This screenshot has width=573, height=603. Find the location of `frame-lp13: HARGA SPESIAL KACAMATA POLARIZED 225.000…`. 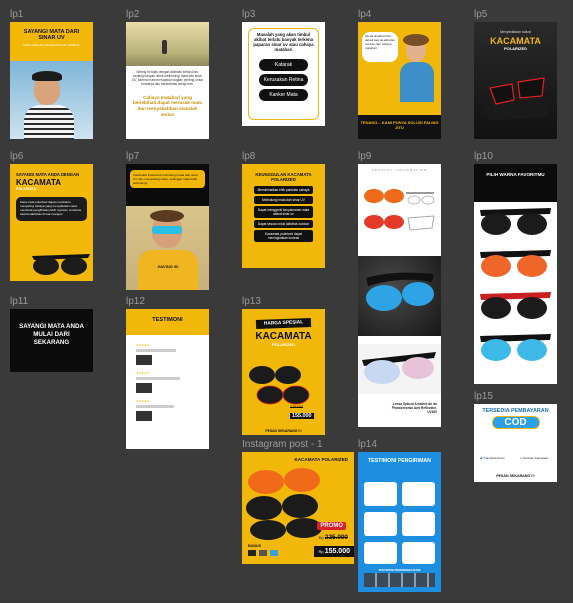

frame-lp13: HARGA SPESIAL KACAMATA POLARIZED 225.000… is located at coordinates (283, 372).